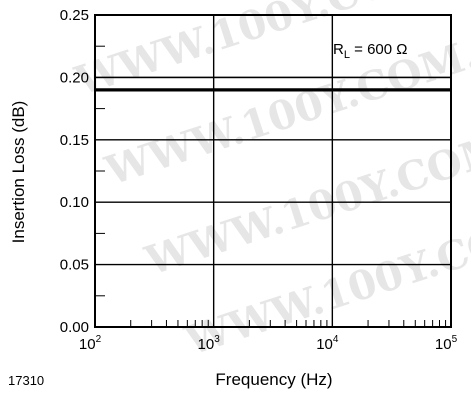 Image resolution: width=471 pixels, height=393 pixels. Describe the element at coordinates (455, 339) in the screenshot. I see `x-tick-exponent: 5` at that location.